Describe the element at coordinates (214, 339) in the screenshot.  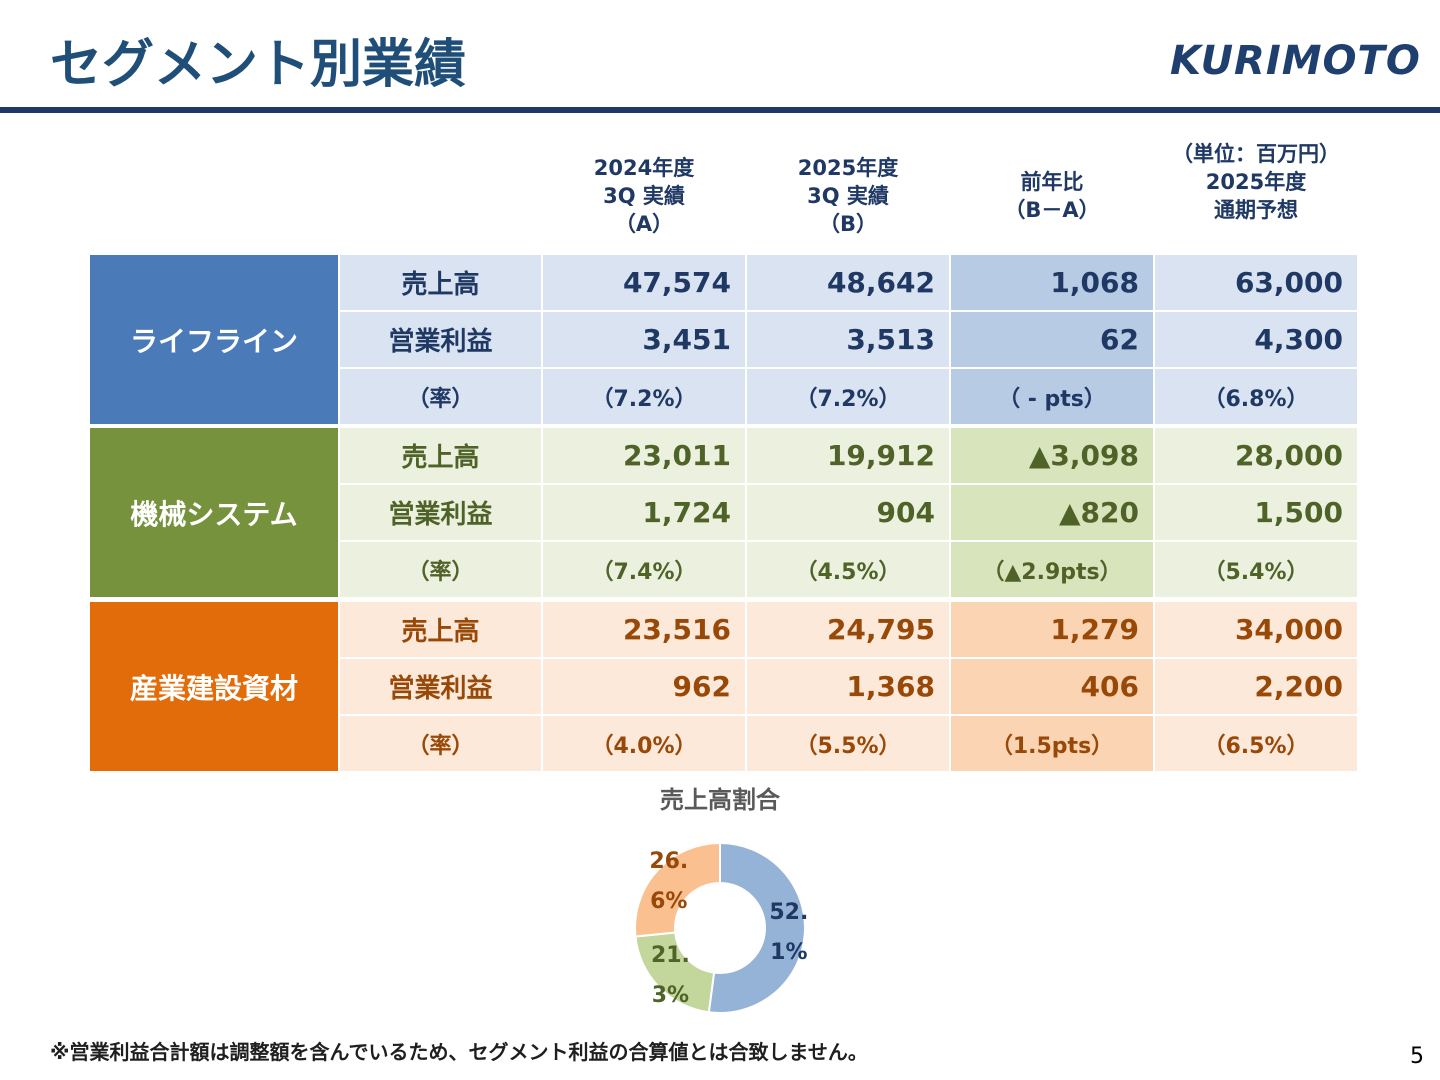
I see `segment-name: ライフライン` at that location.